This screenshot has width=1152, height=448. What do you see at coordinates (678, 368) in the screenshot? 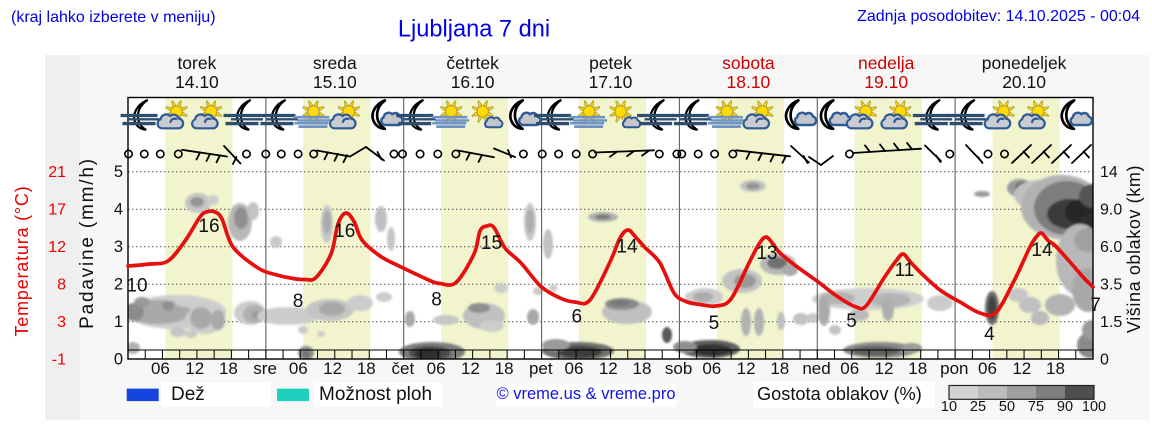
I see `svg-text: sob` at bounding box center [678, 368].